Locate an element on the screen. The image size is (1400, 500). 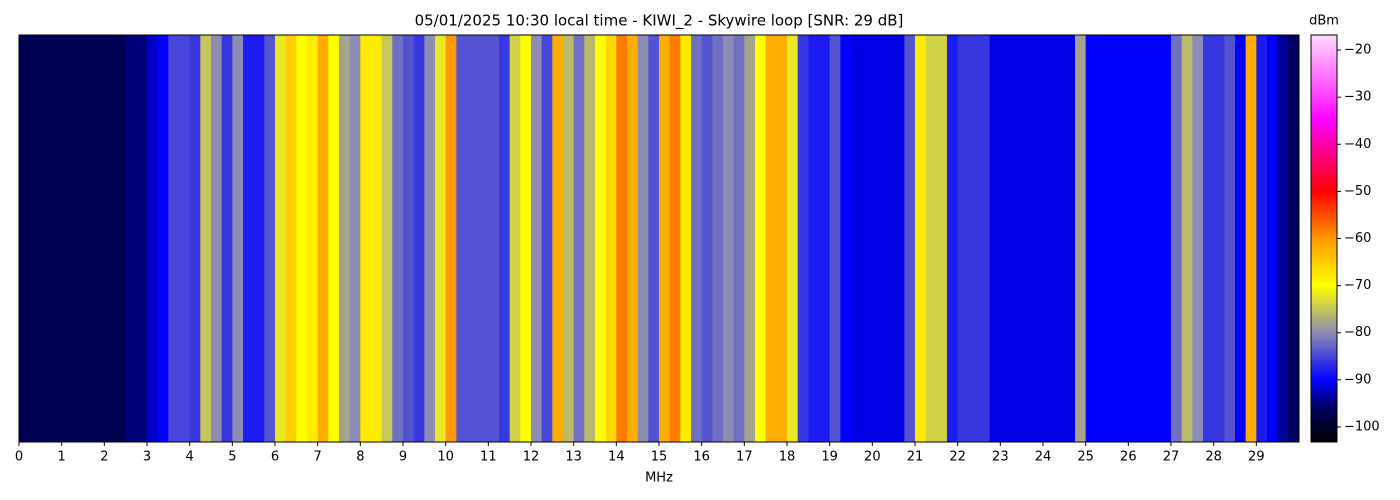
x-tick-label: 1 is located at coordinates (62, 457).